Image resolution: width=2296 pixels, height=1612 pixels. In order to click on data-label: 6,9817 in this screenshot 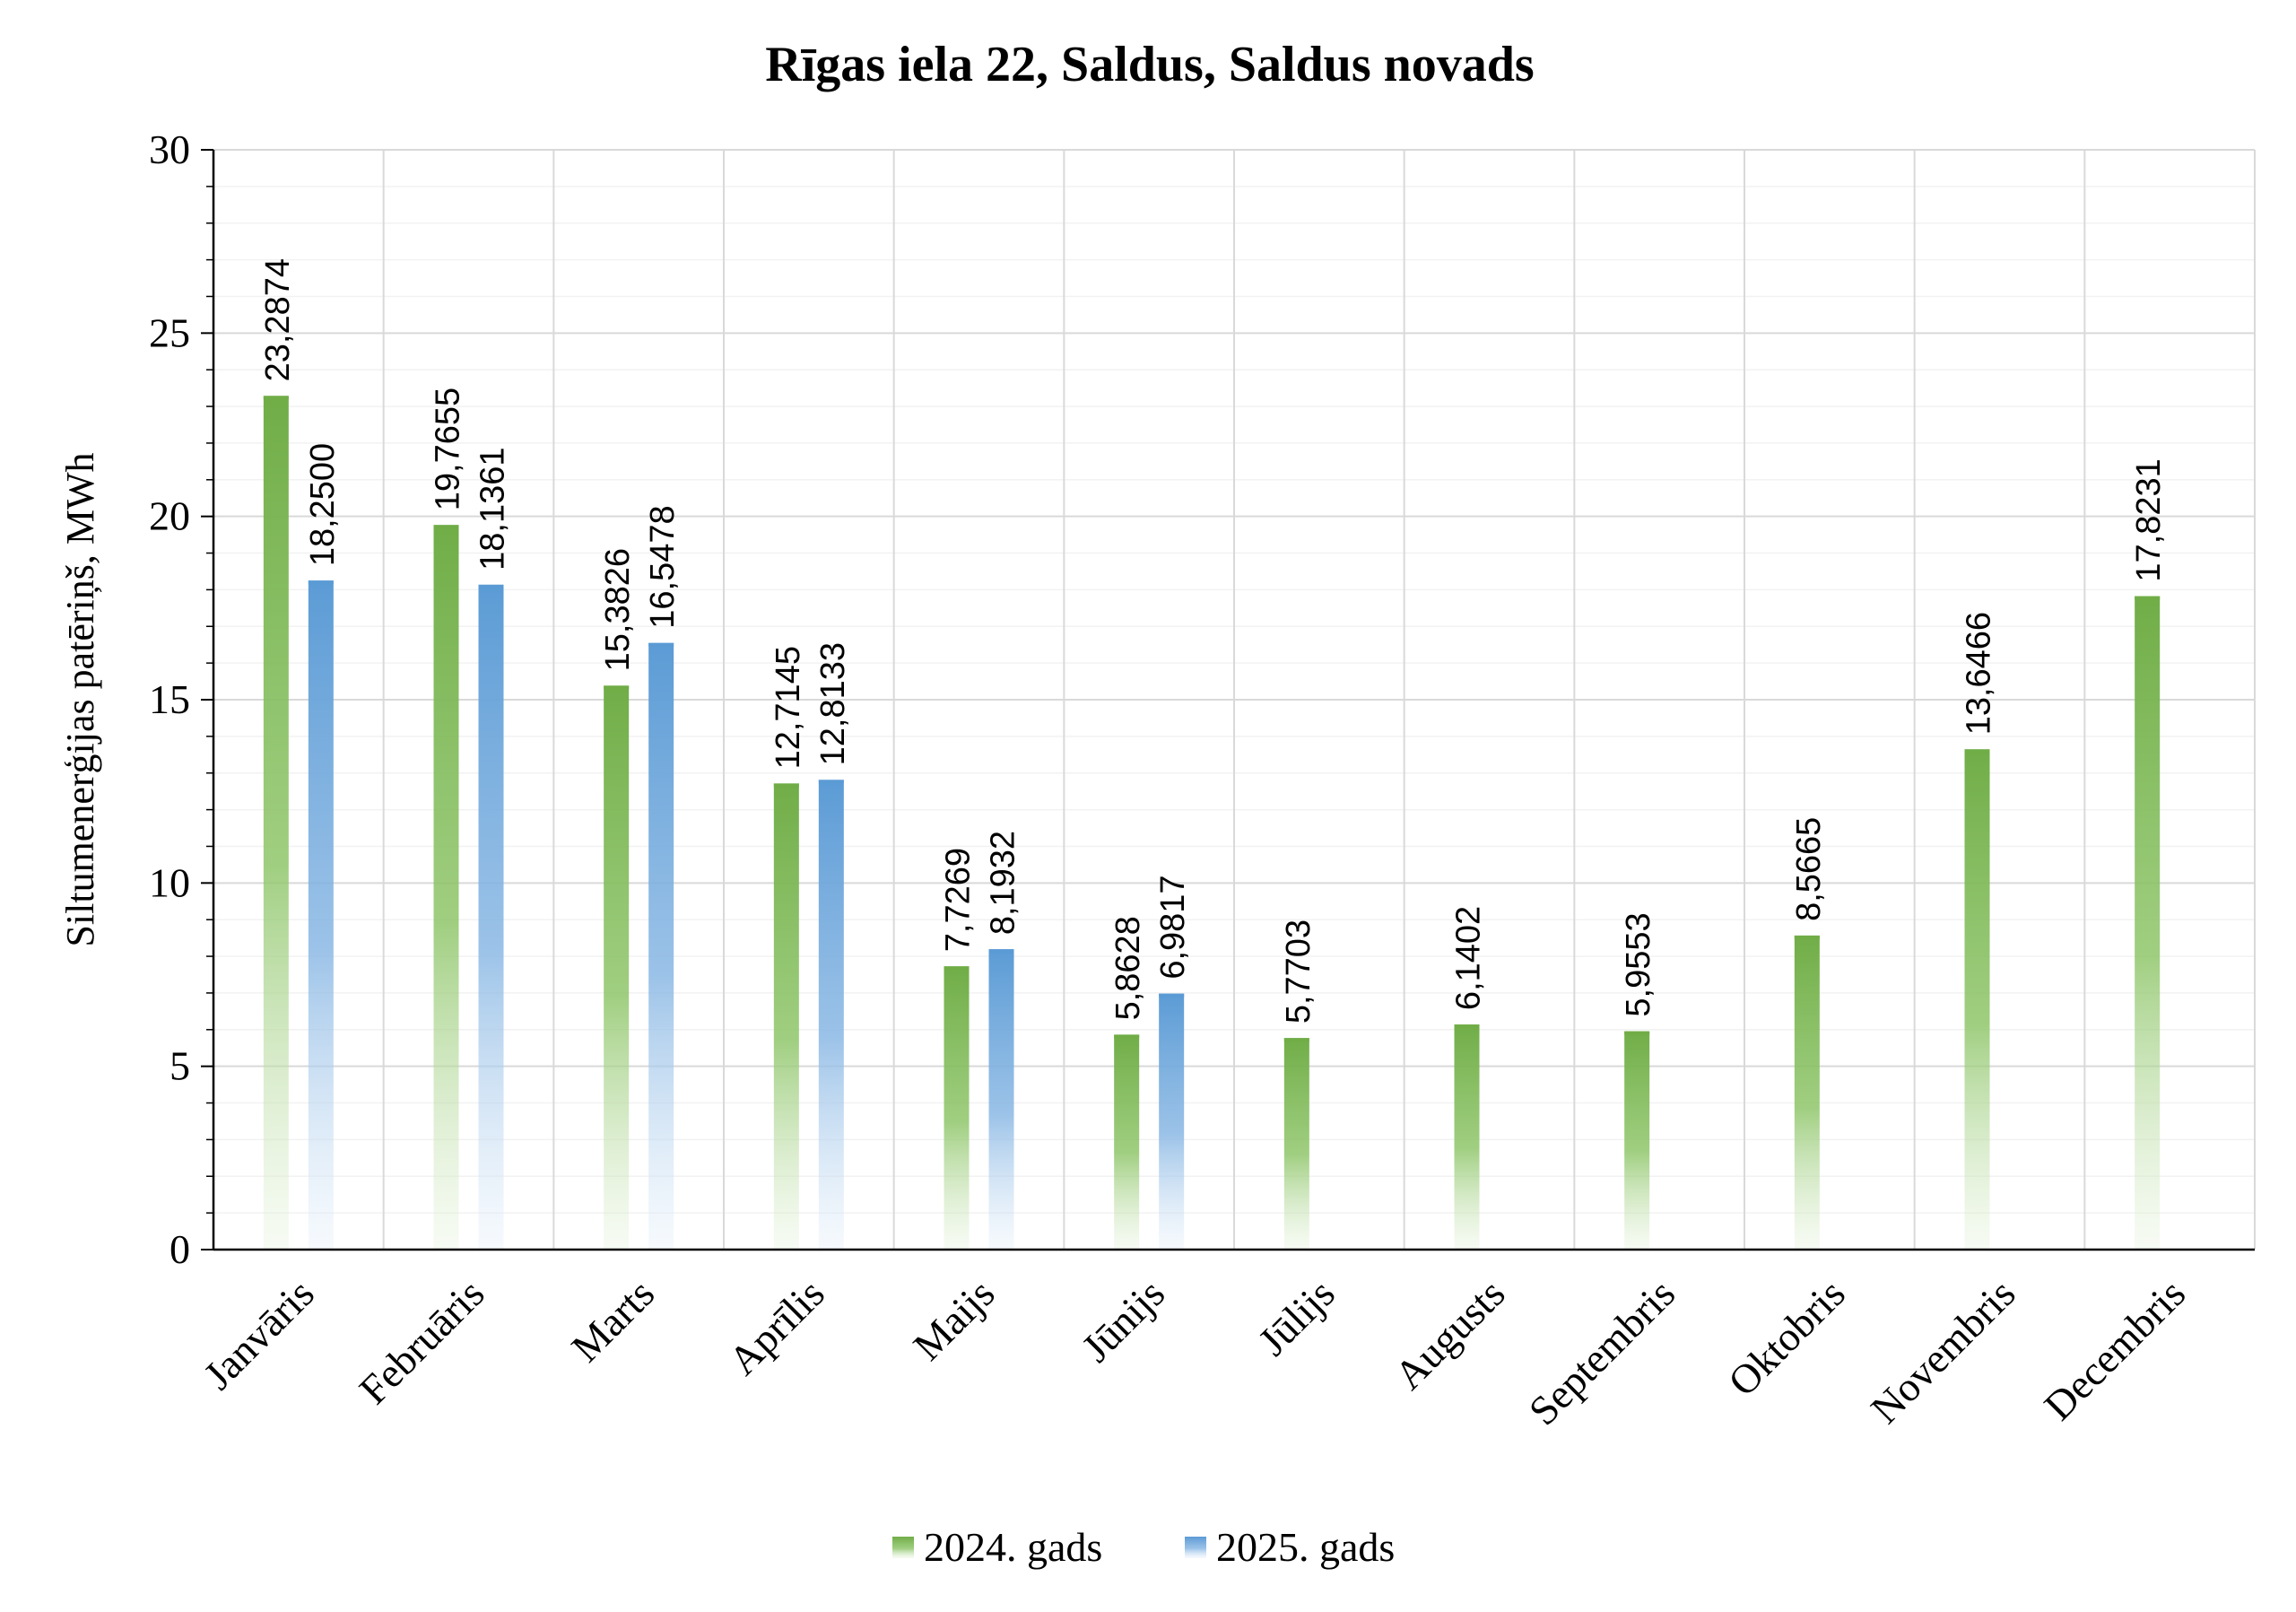, I will do `click(1173, 927)`.